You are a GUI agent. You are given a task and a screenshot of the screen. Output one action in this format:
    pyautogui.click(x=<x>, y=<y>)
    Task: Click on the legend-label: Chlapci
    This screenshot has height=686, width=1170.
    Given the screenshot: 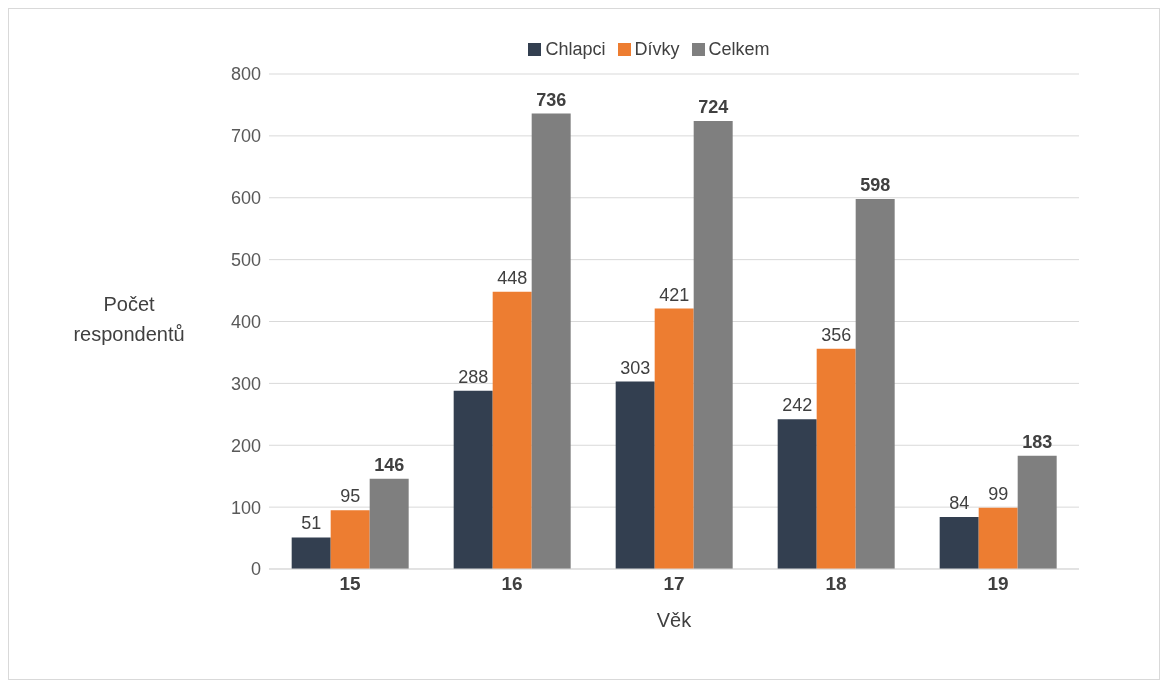 What is the action you would take?
    pyautogui.click(x=575, y=49)
    